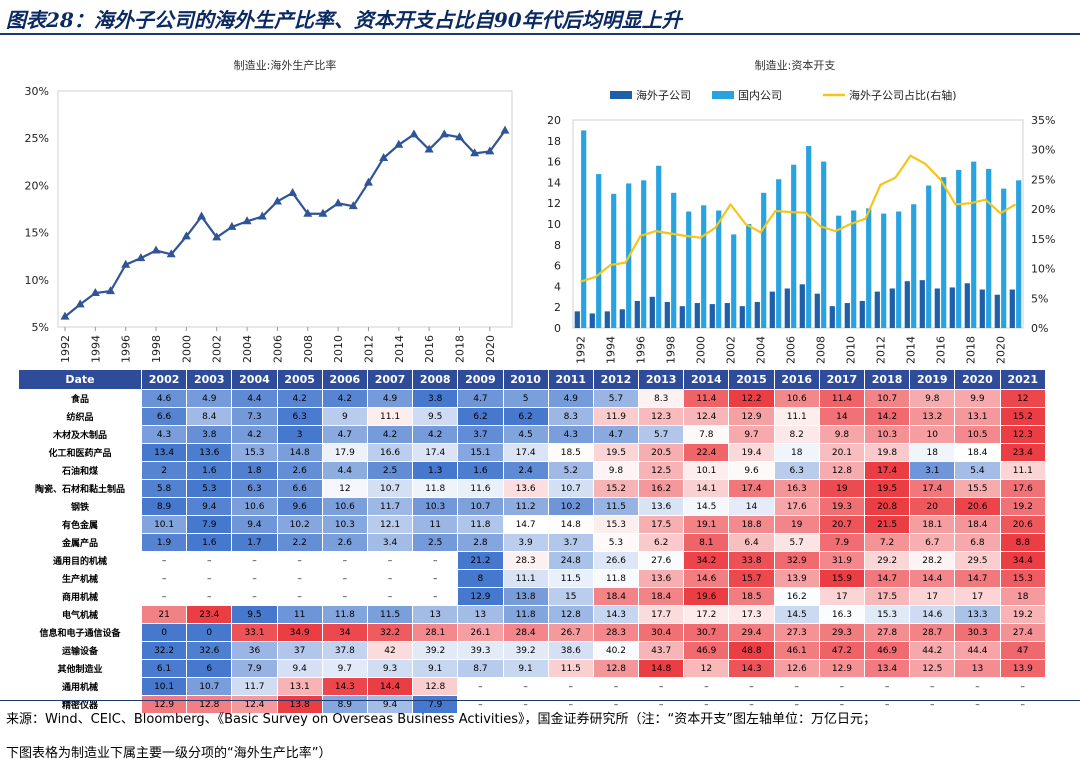  I want to click on table-cell: 12.8, so click(570, 614).